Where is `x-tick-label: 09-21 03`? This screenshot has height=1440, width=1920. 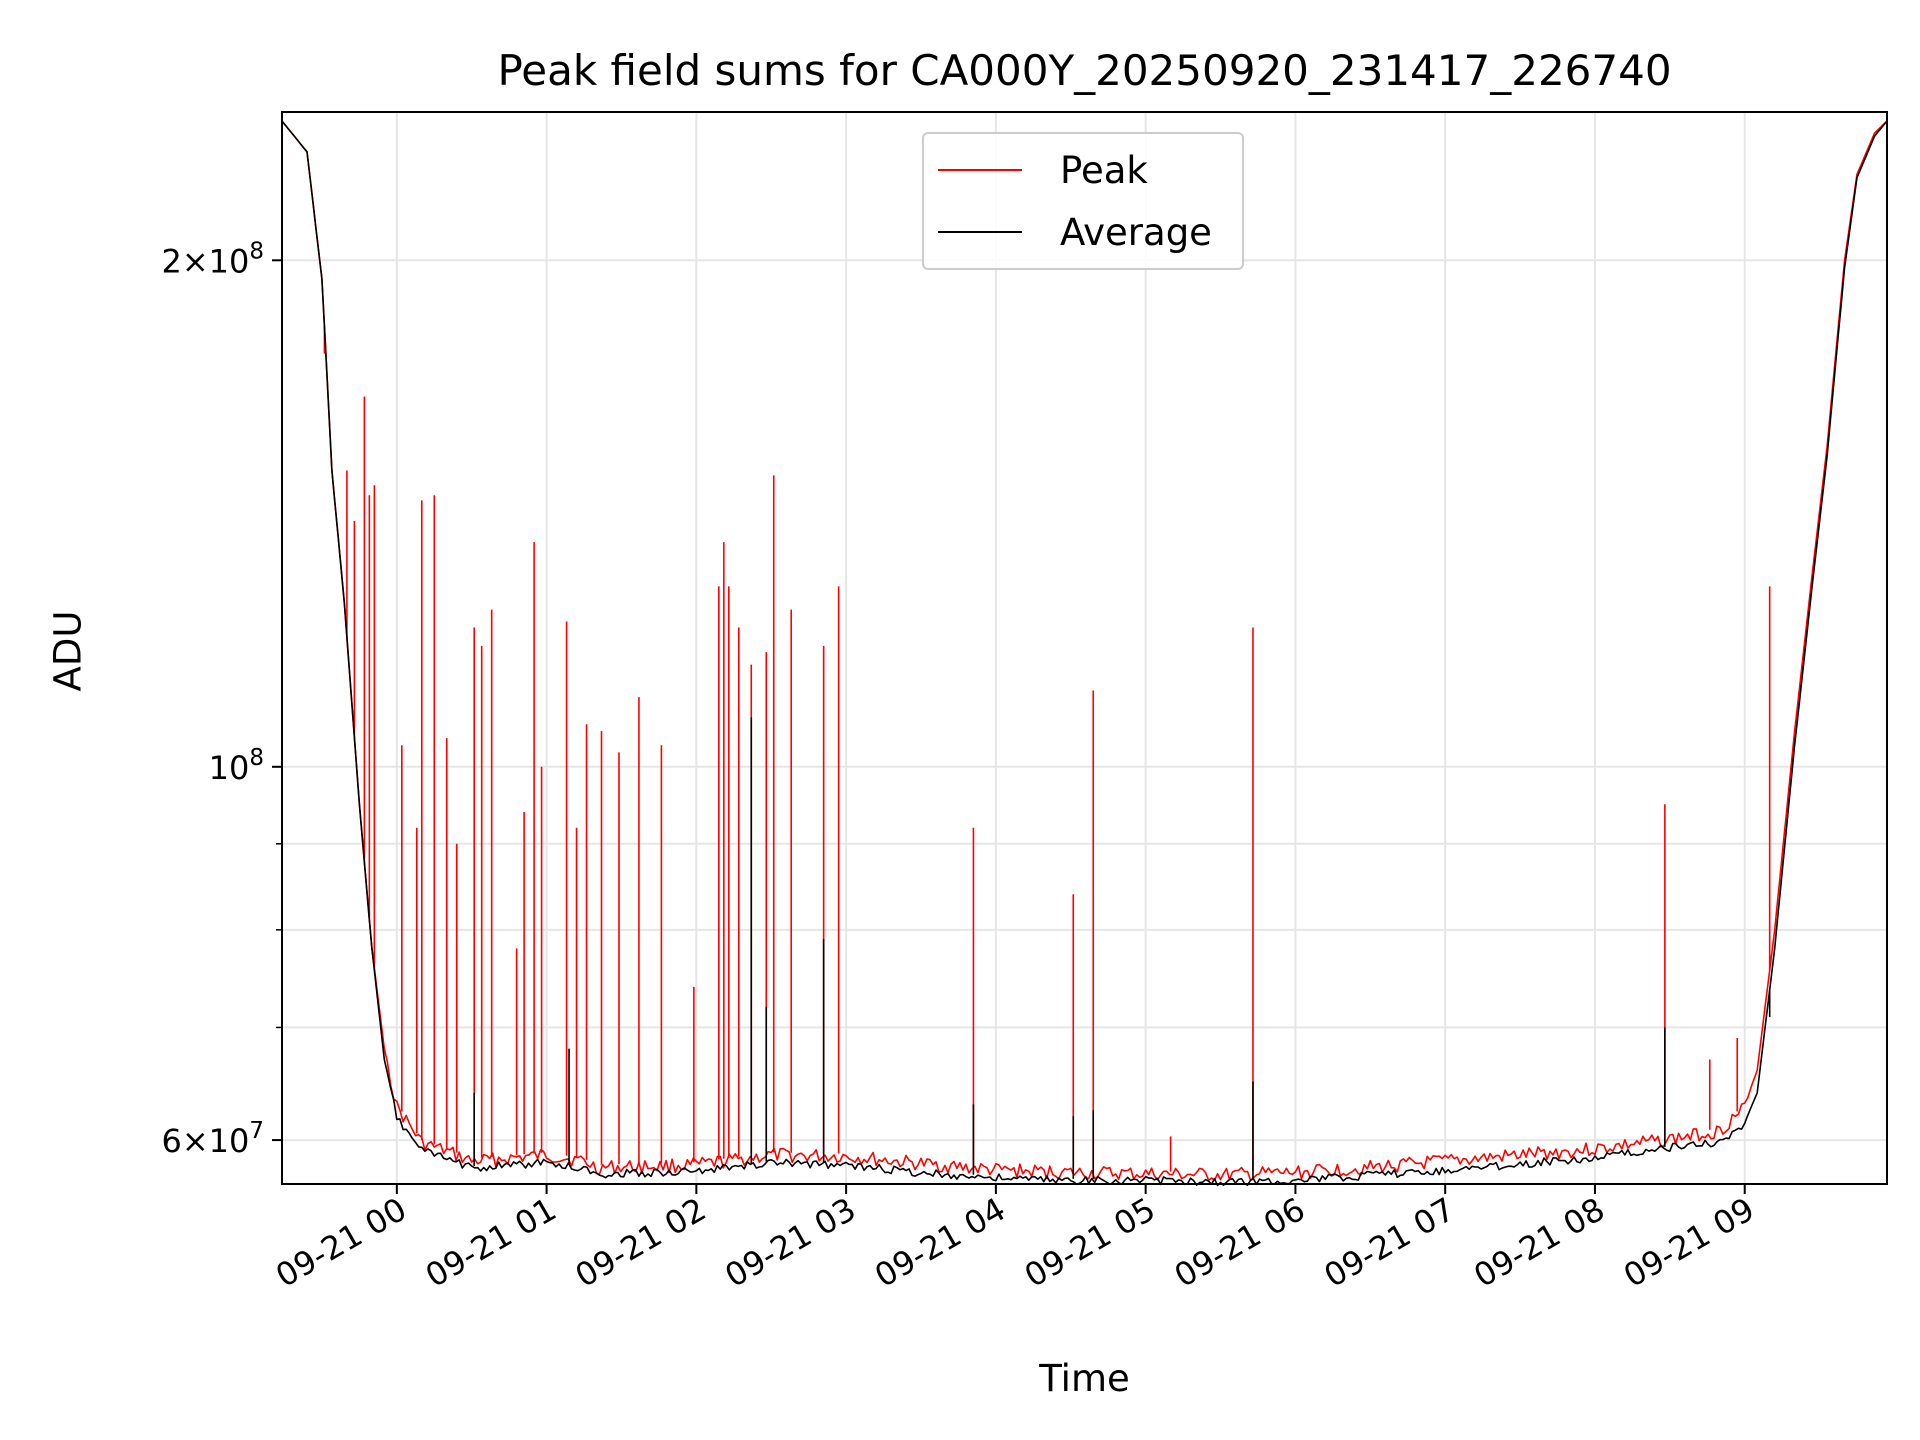
x-tick-label: 09-21 03 is located at coordinates (791, 1242).